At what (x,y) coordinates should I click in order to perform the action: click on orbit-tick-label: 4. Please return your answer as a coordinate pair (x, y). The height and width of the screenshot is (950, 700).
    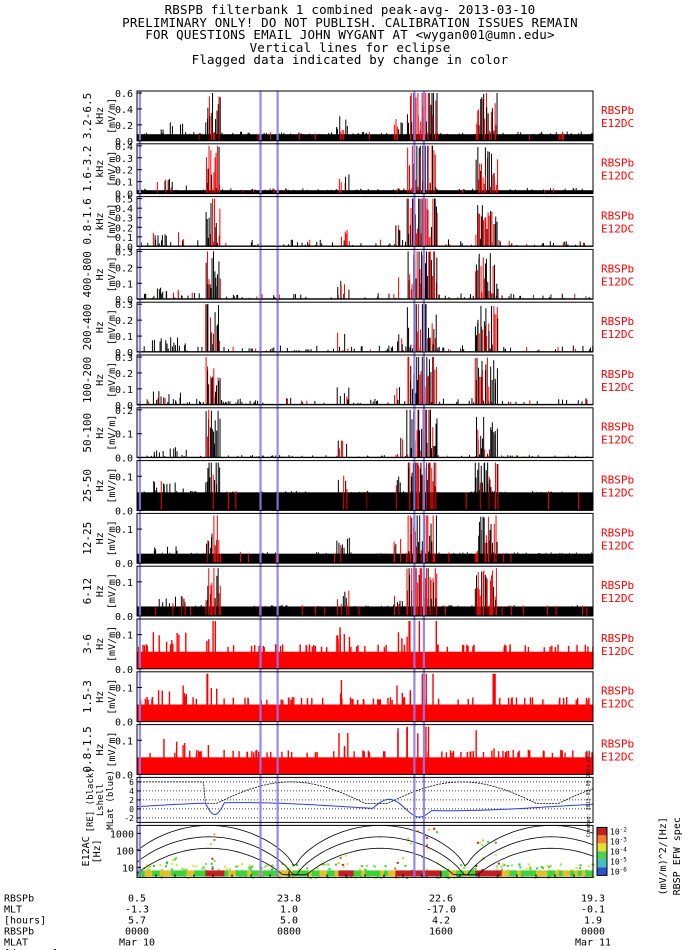
    Looking at the image, I should click on (131, 791).